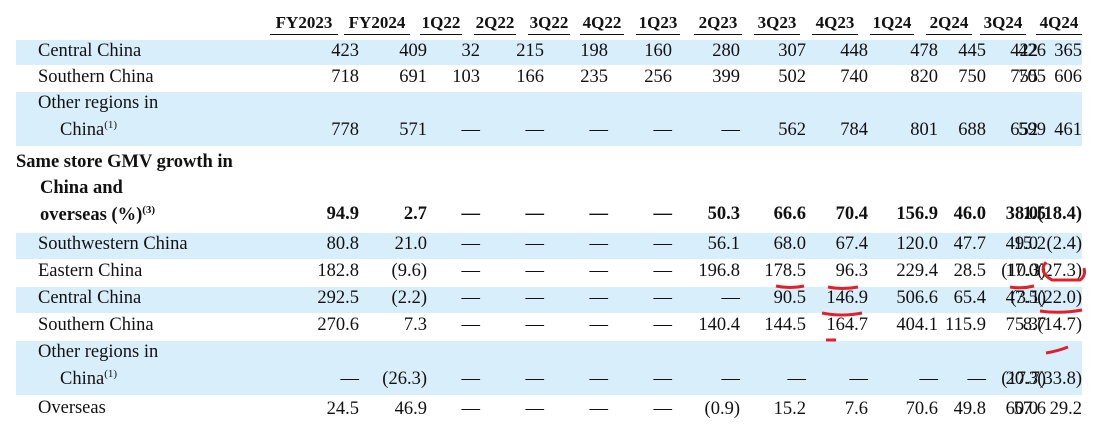 The height and width of the screenshot is (445, 1098). Describe the element at coordinates (594, 77) in the screenshot. I see `table-cell: 235` at that location.